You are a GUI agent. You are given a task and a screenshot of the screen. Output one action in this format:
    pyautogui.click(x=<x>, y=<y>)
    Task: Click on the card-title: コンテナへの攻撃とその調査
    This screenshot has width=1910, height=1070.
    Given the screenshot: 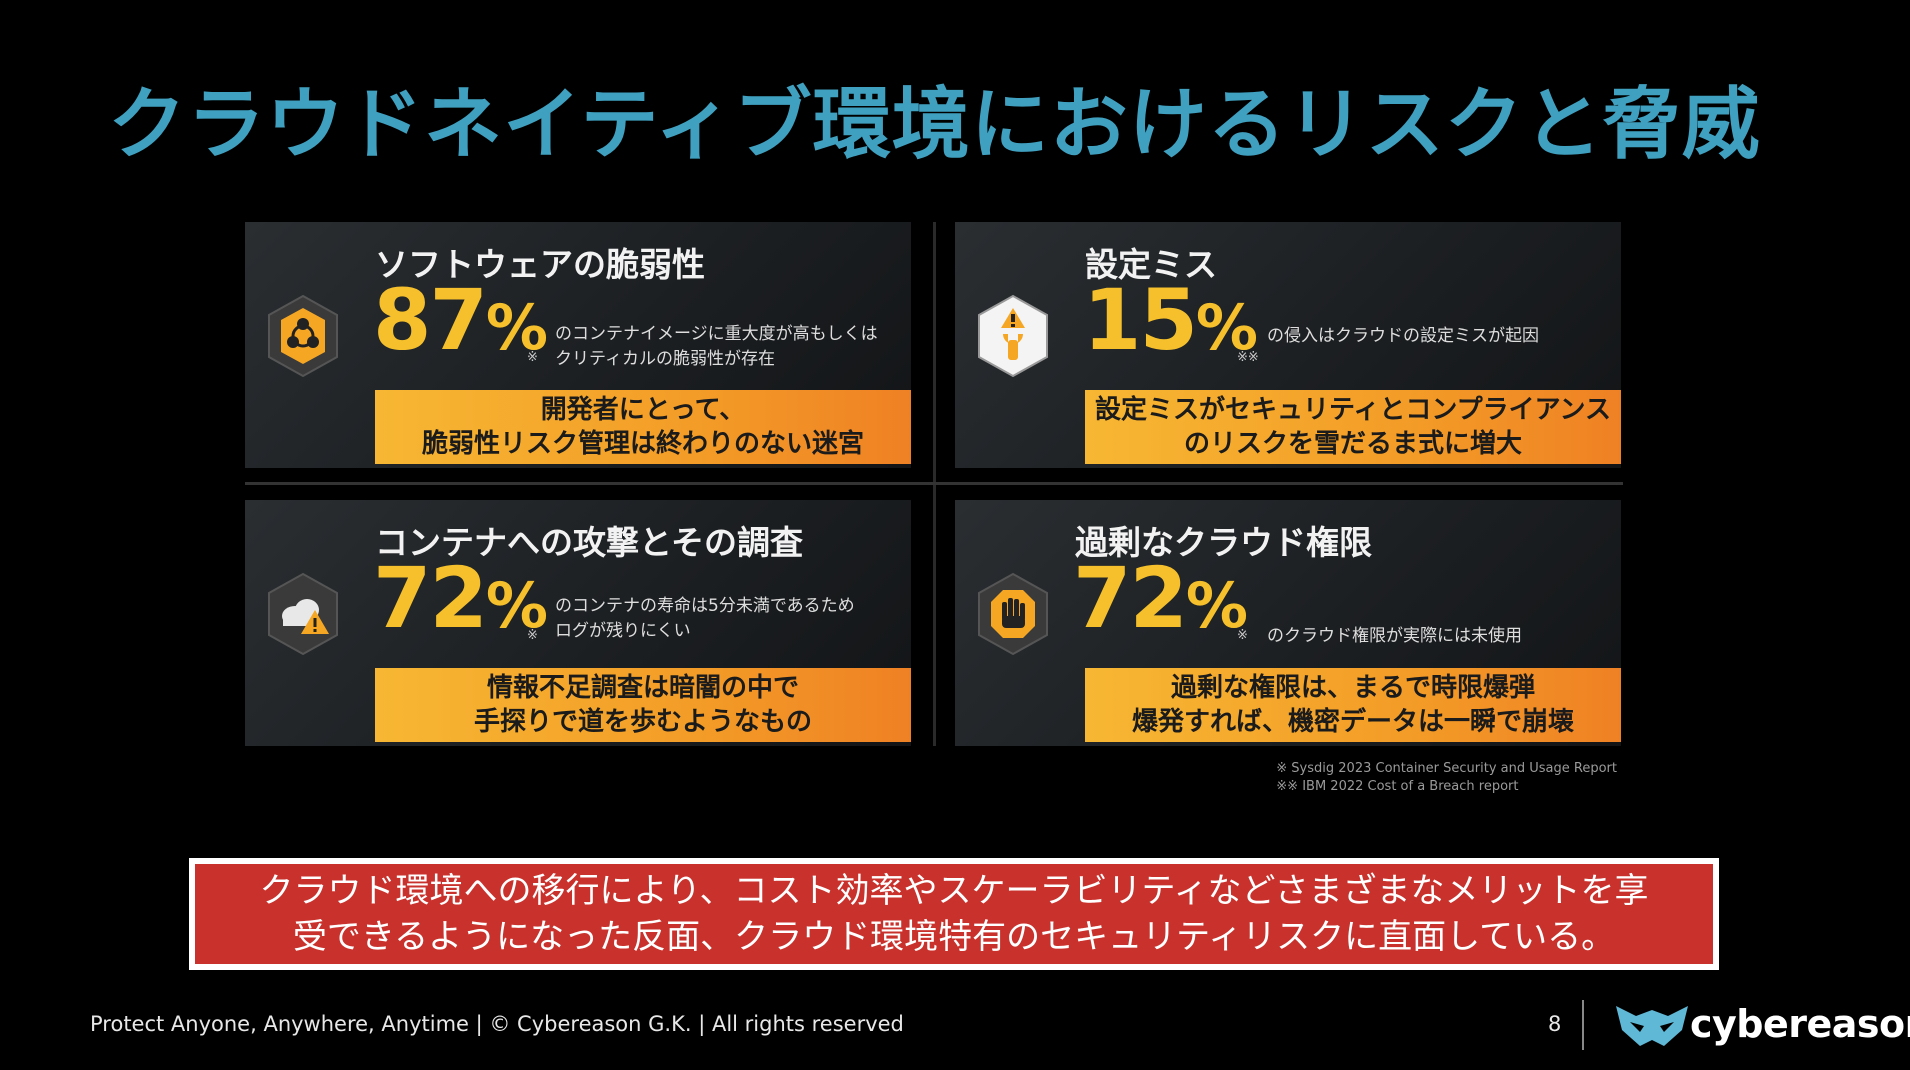 What is the action you would take?
    pyautogui.click(x=589, y=542)
    